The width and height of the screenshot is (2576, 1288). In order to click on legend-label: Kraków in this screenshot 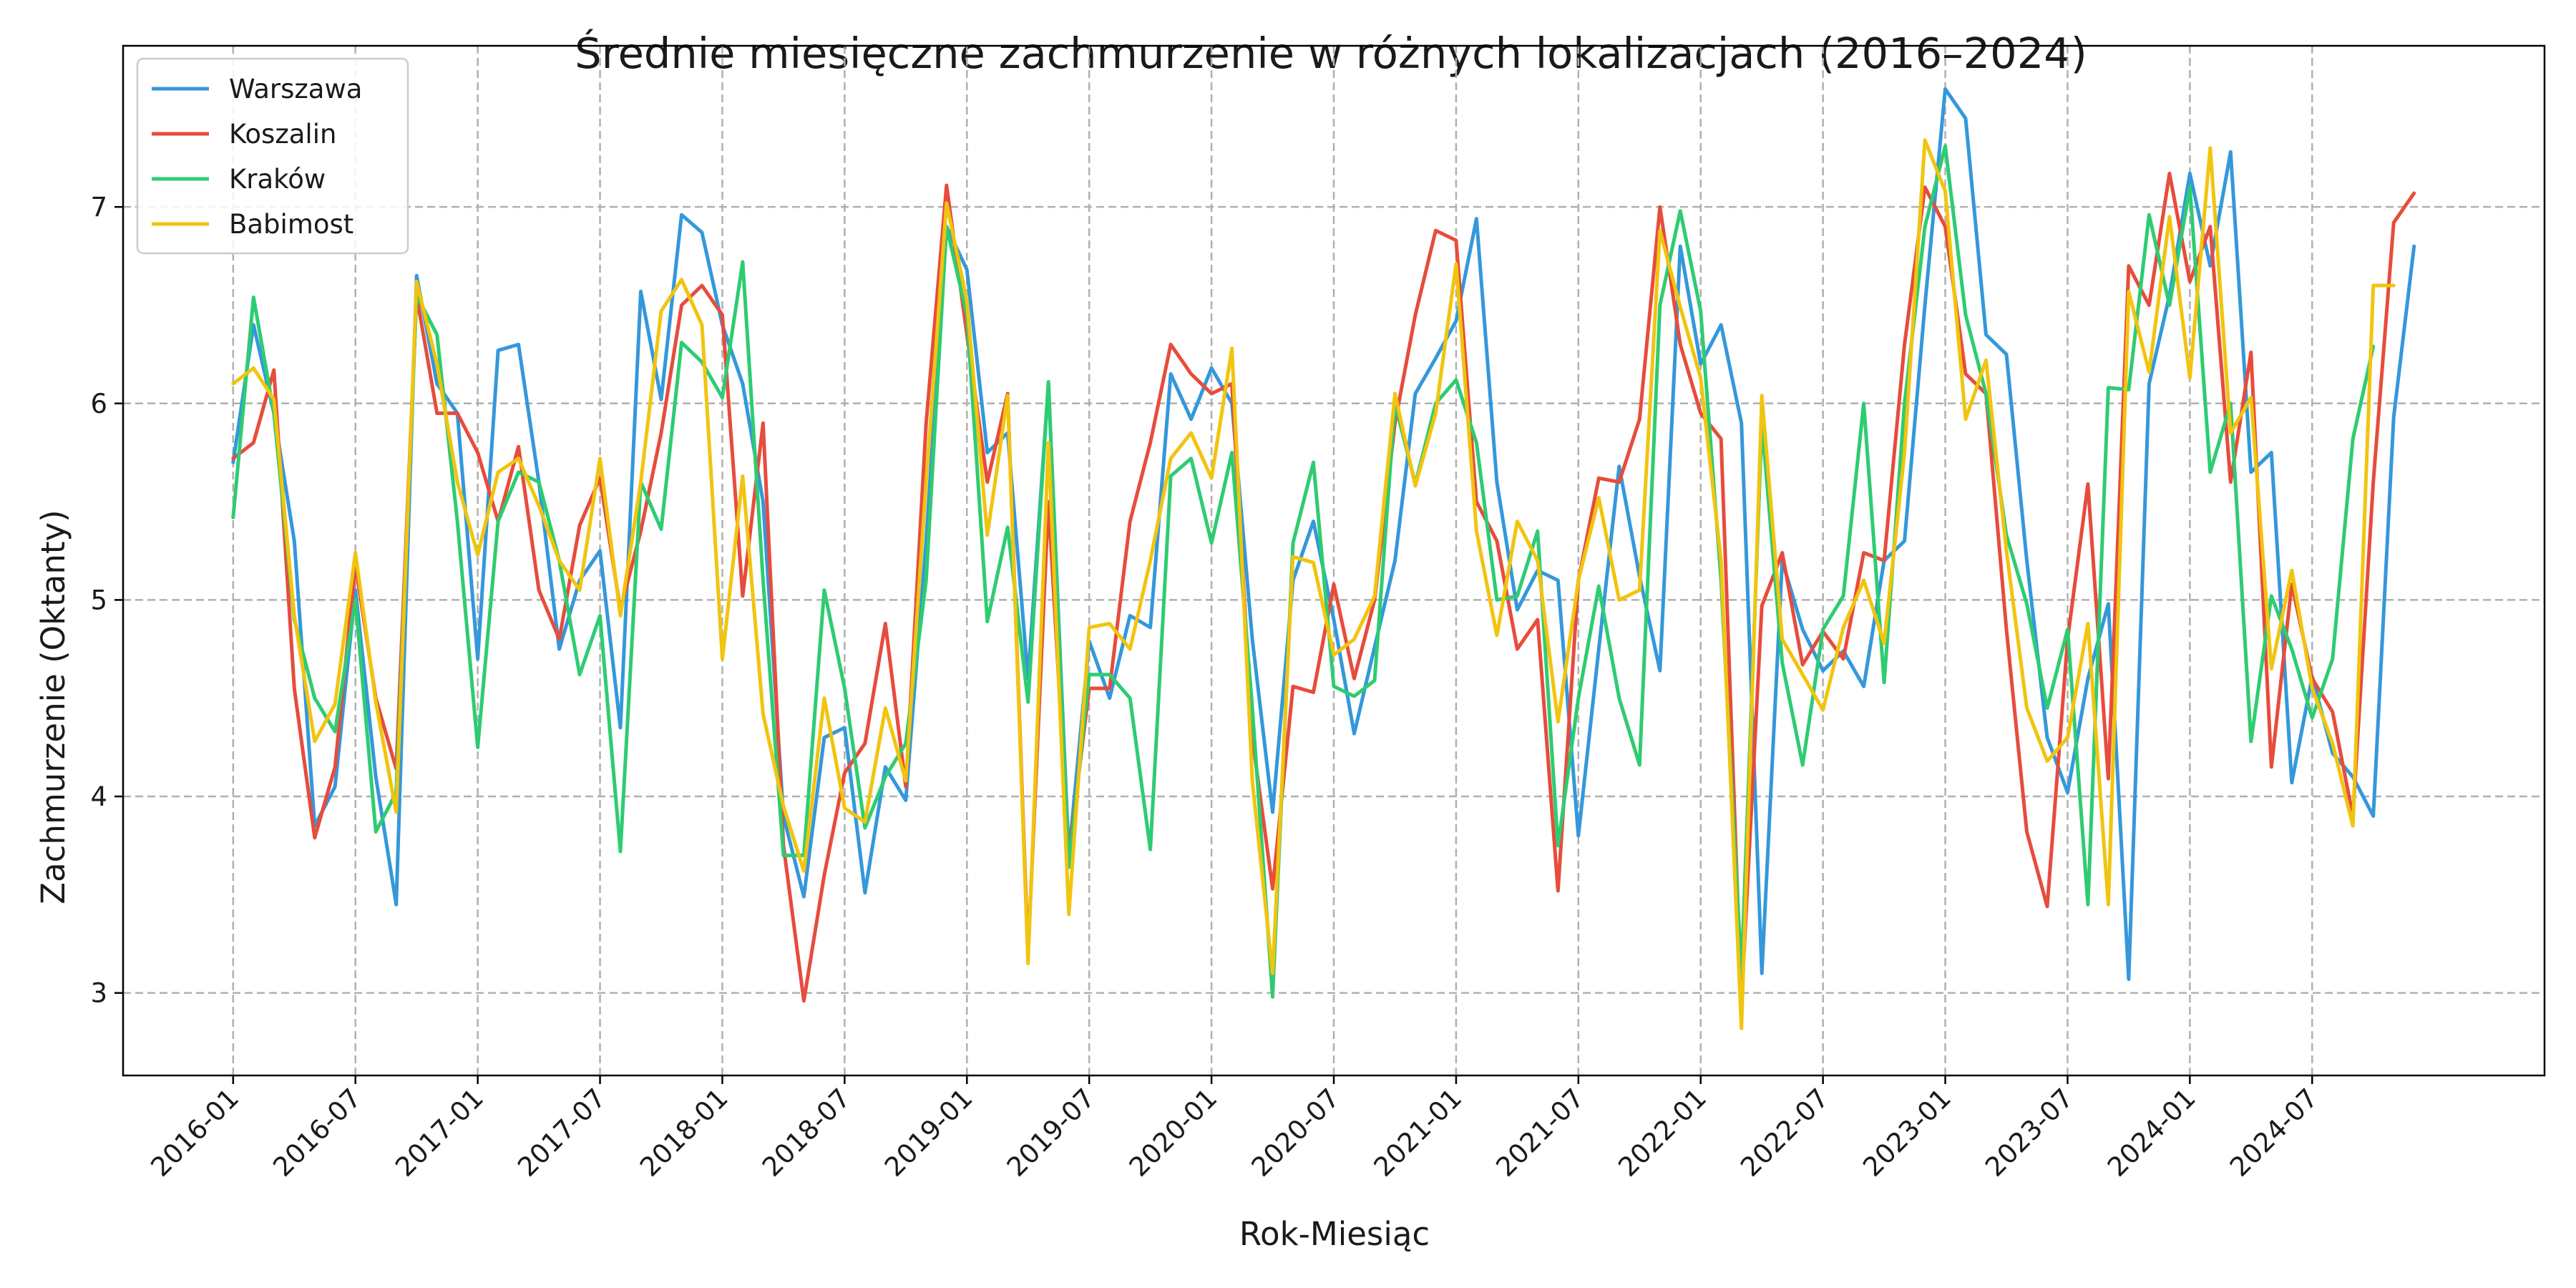, I will do `click(277, 179)`.